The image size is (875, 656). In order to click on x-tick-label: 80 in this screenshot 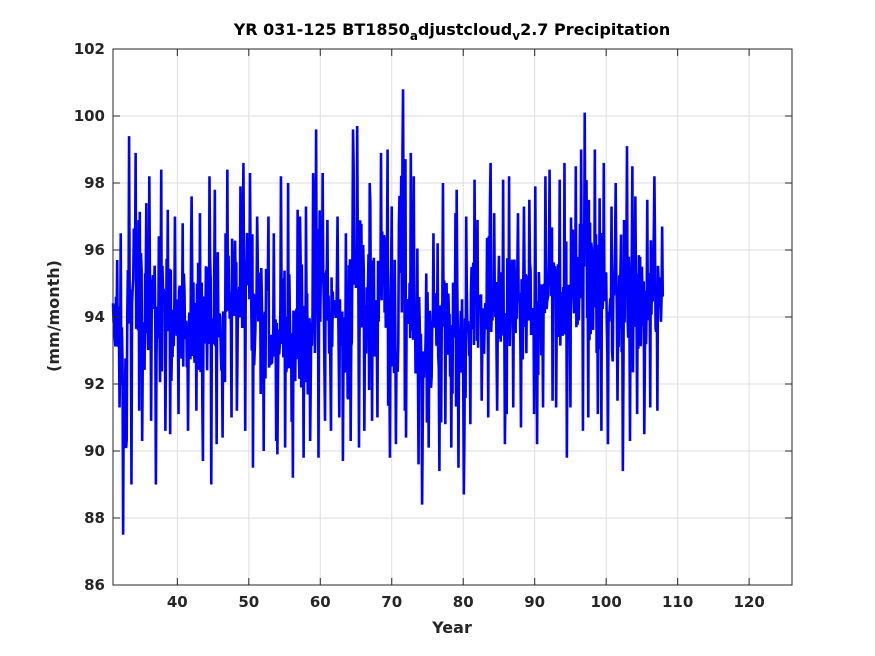, I will do `click(463, 602)`.